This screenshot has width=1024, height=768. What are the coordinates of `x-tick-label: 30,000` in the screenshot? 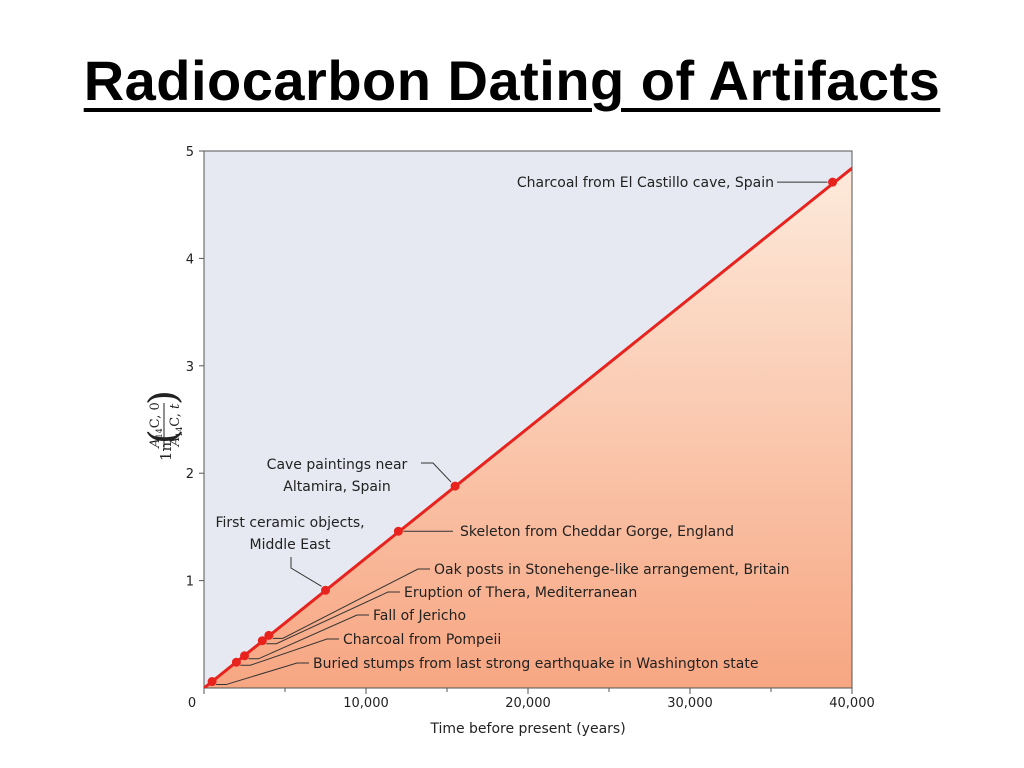 It's located at (690, 703).